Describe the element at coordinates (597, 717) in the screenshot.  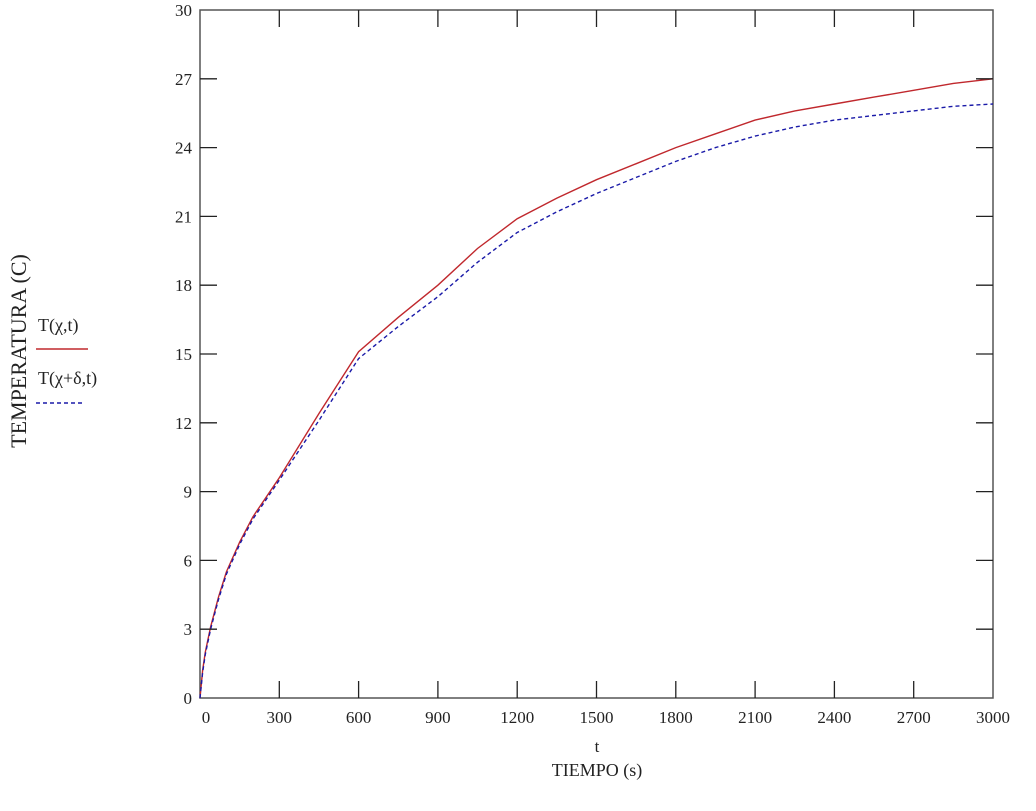
I see `x-tick-label: 1500` at that location.